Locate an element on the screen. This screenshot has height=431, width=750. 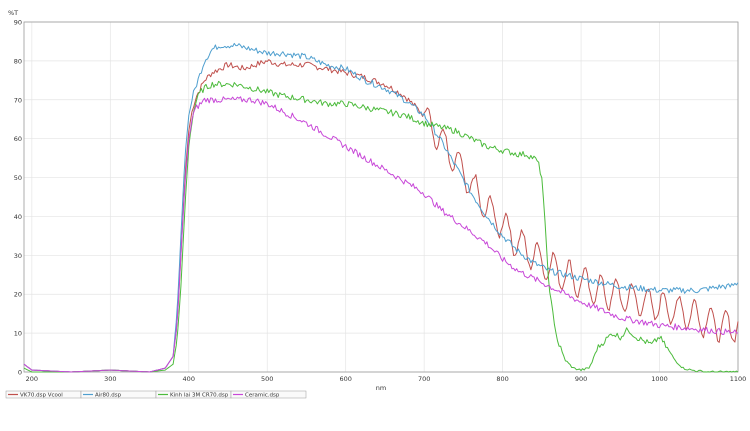
x-tick-label: 300 is located at coordinates (110, 379).